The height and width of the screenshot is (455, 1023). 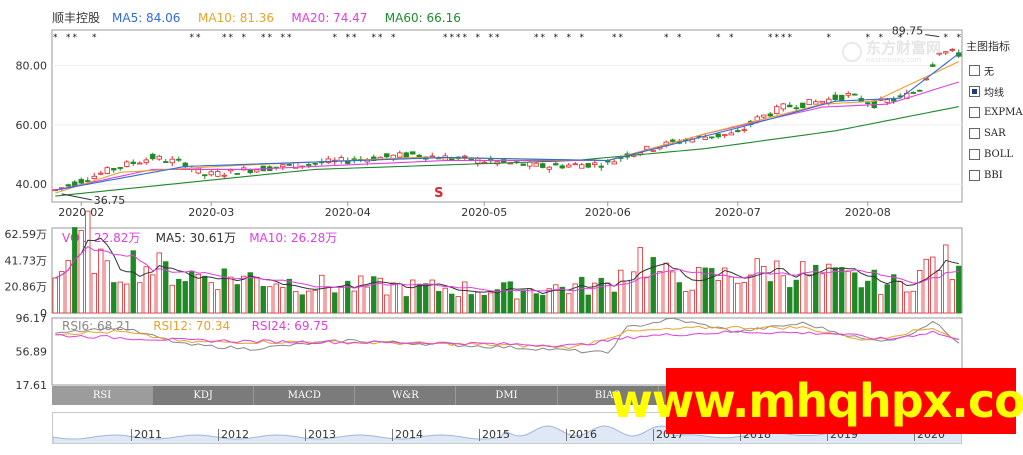 I want to click on rsi-tick-label: 56.89, so click(x=32, y=352).